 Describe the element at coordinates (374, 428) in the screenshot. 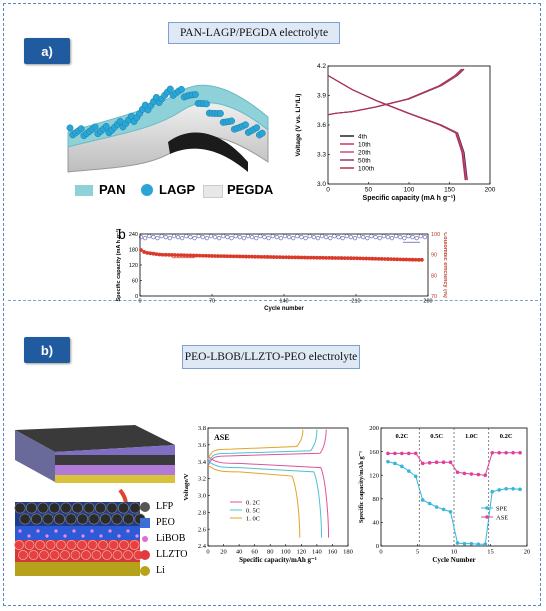

I see `y-tick-label: 200` at that location.